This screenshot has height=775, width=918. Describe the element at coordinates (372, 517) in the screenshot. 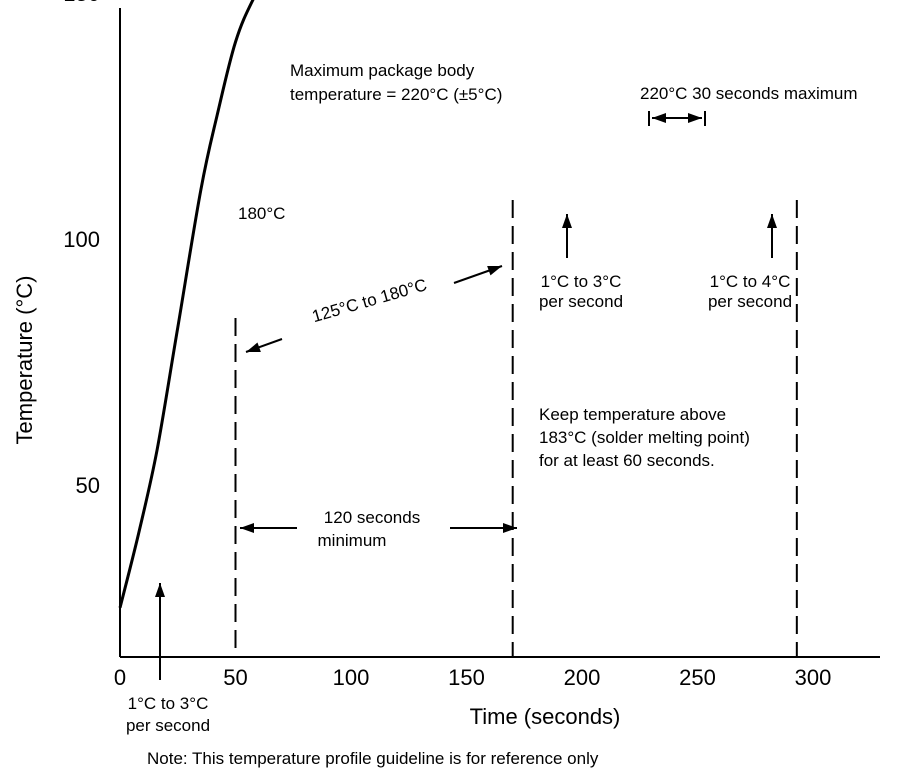

I see `duration-min-line1: 120 seconds` at that location.